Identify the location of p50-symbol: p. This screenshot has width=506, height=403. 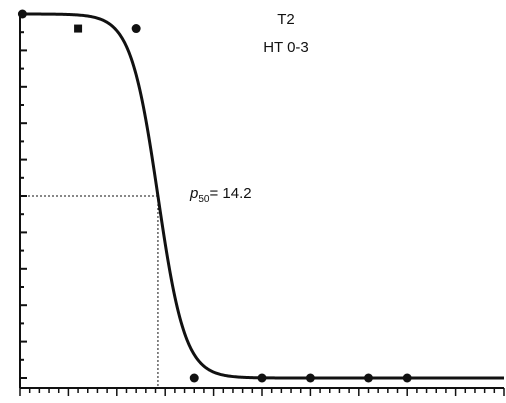
(193, 193).